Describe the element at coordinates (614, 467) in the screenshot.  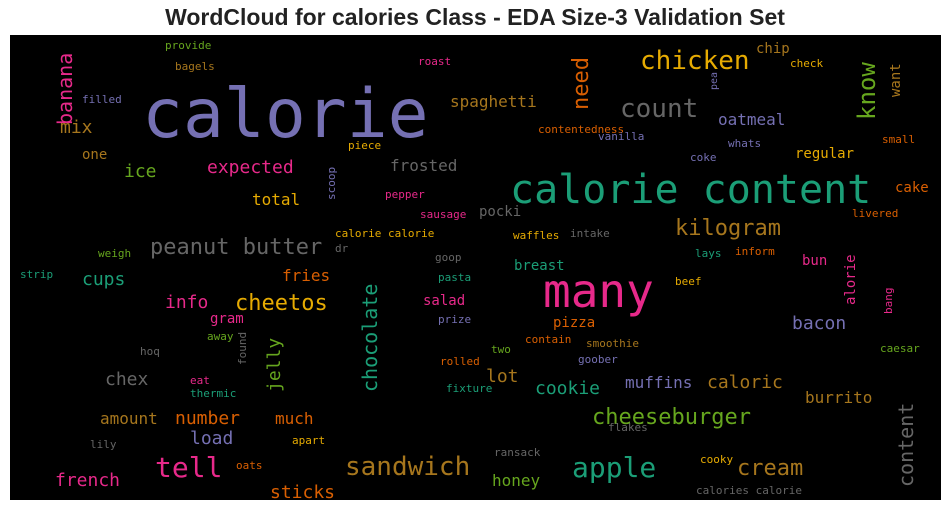
I see `word-apple: apple` at that location.